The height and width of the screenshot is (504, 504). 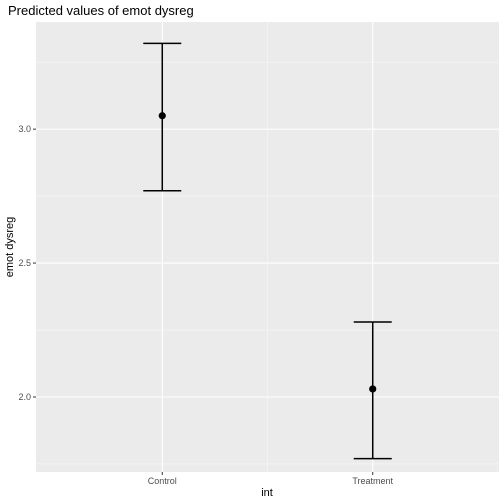 I want to click on x-tick-label: Treatment, so click(x=372, y=481).